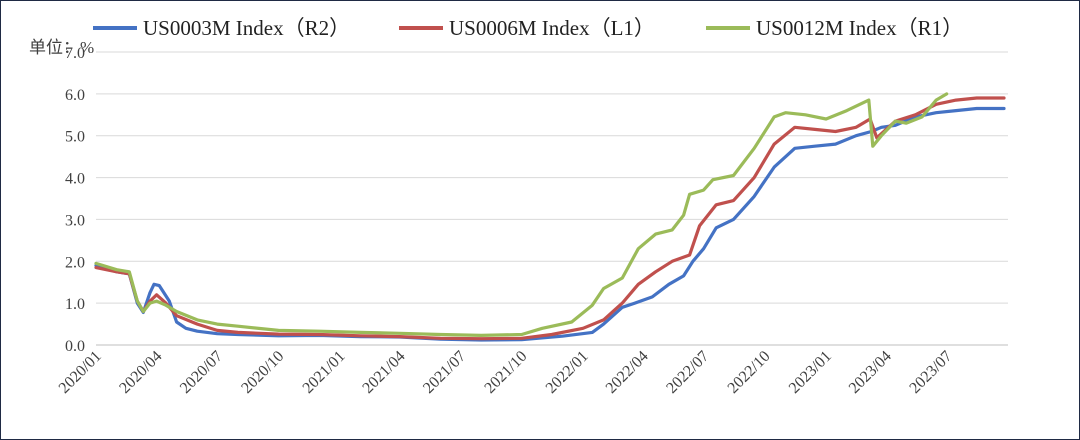 This screenshot has height=440, width=1080. What do you see at coordinates (810, 372) in the screenshot?
I see `x-tick-label: 2023/01` at bounding box center [810, 372].